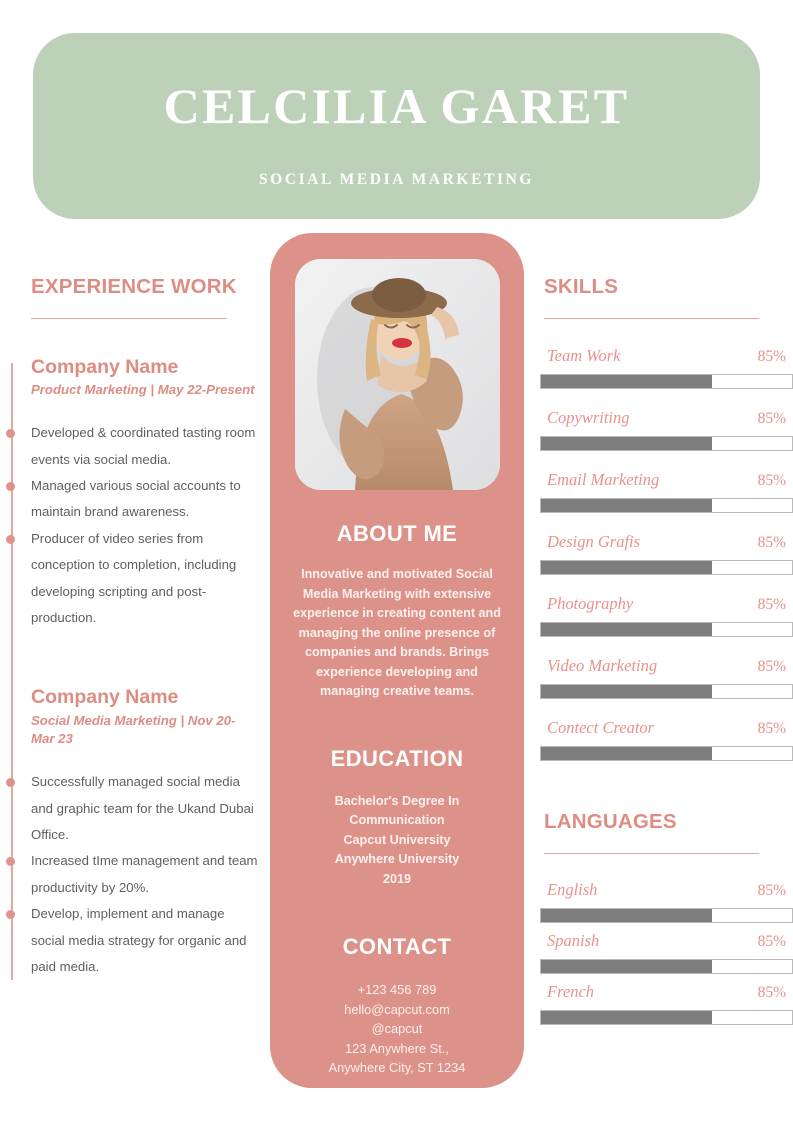 This screenshot has width=793, height=1122. Describe the element at coordinates (603, 479) in the screenshot. I see `skill-label: Email Marketing` at that location.